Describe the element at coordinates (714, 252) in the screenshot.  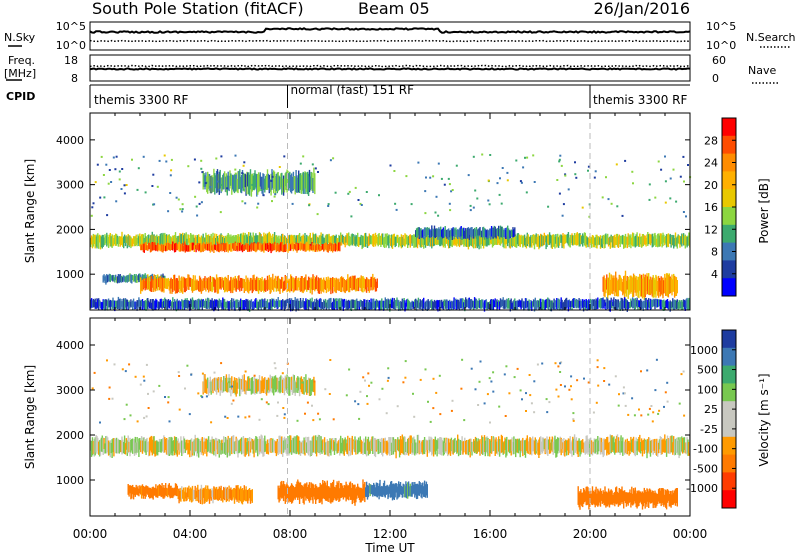
I see `power-colorbar-tick-label: 8` at that location.